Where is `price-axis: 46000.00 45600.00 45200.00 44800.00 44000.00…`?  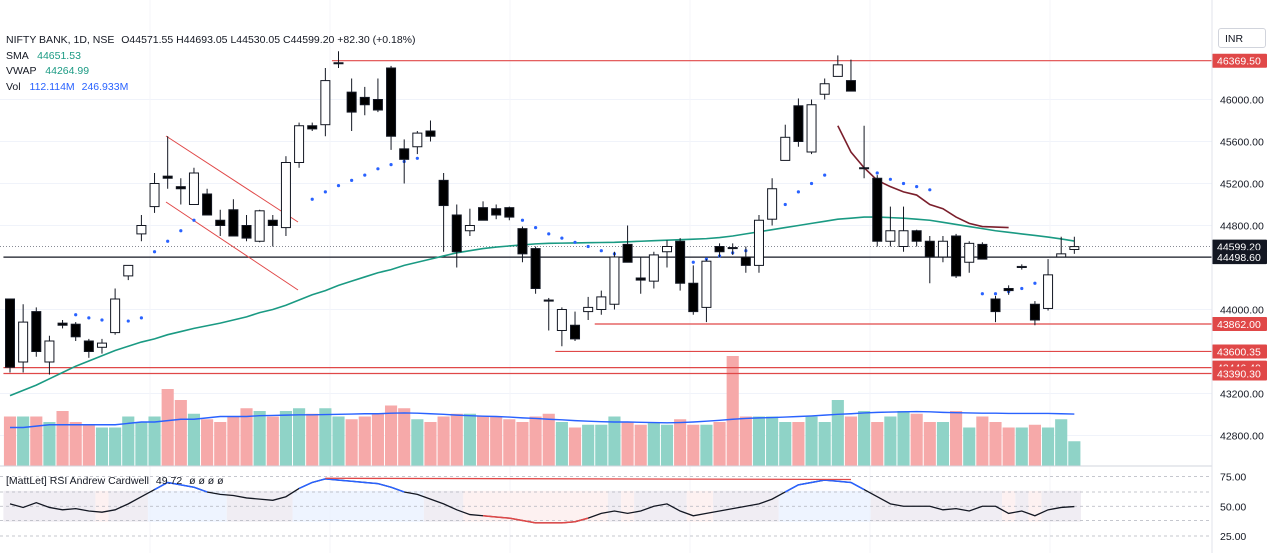 price-axis: 46000.00 45600.00 45200.00 44800.00 44000.00… is located at coordinates (1239, 298).